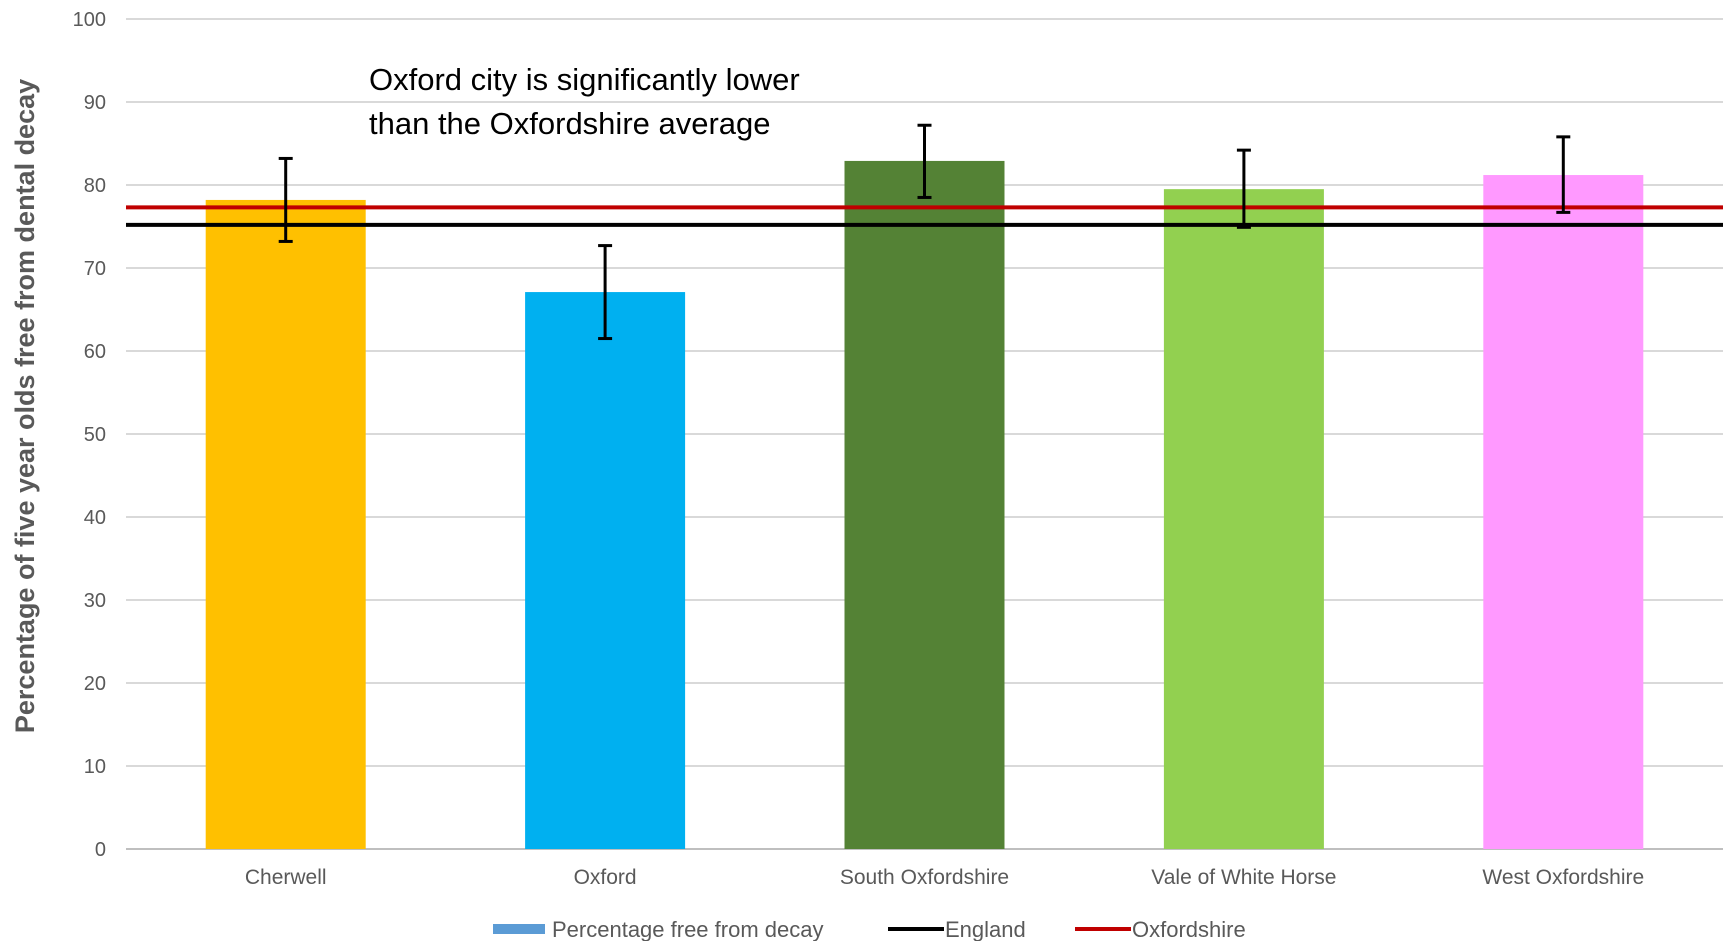  What do you see at coordinates (924, 216) in the screenshot?
I see `reference-lines` at bounding box center [924, 216].